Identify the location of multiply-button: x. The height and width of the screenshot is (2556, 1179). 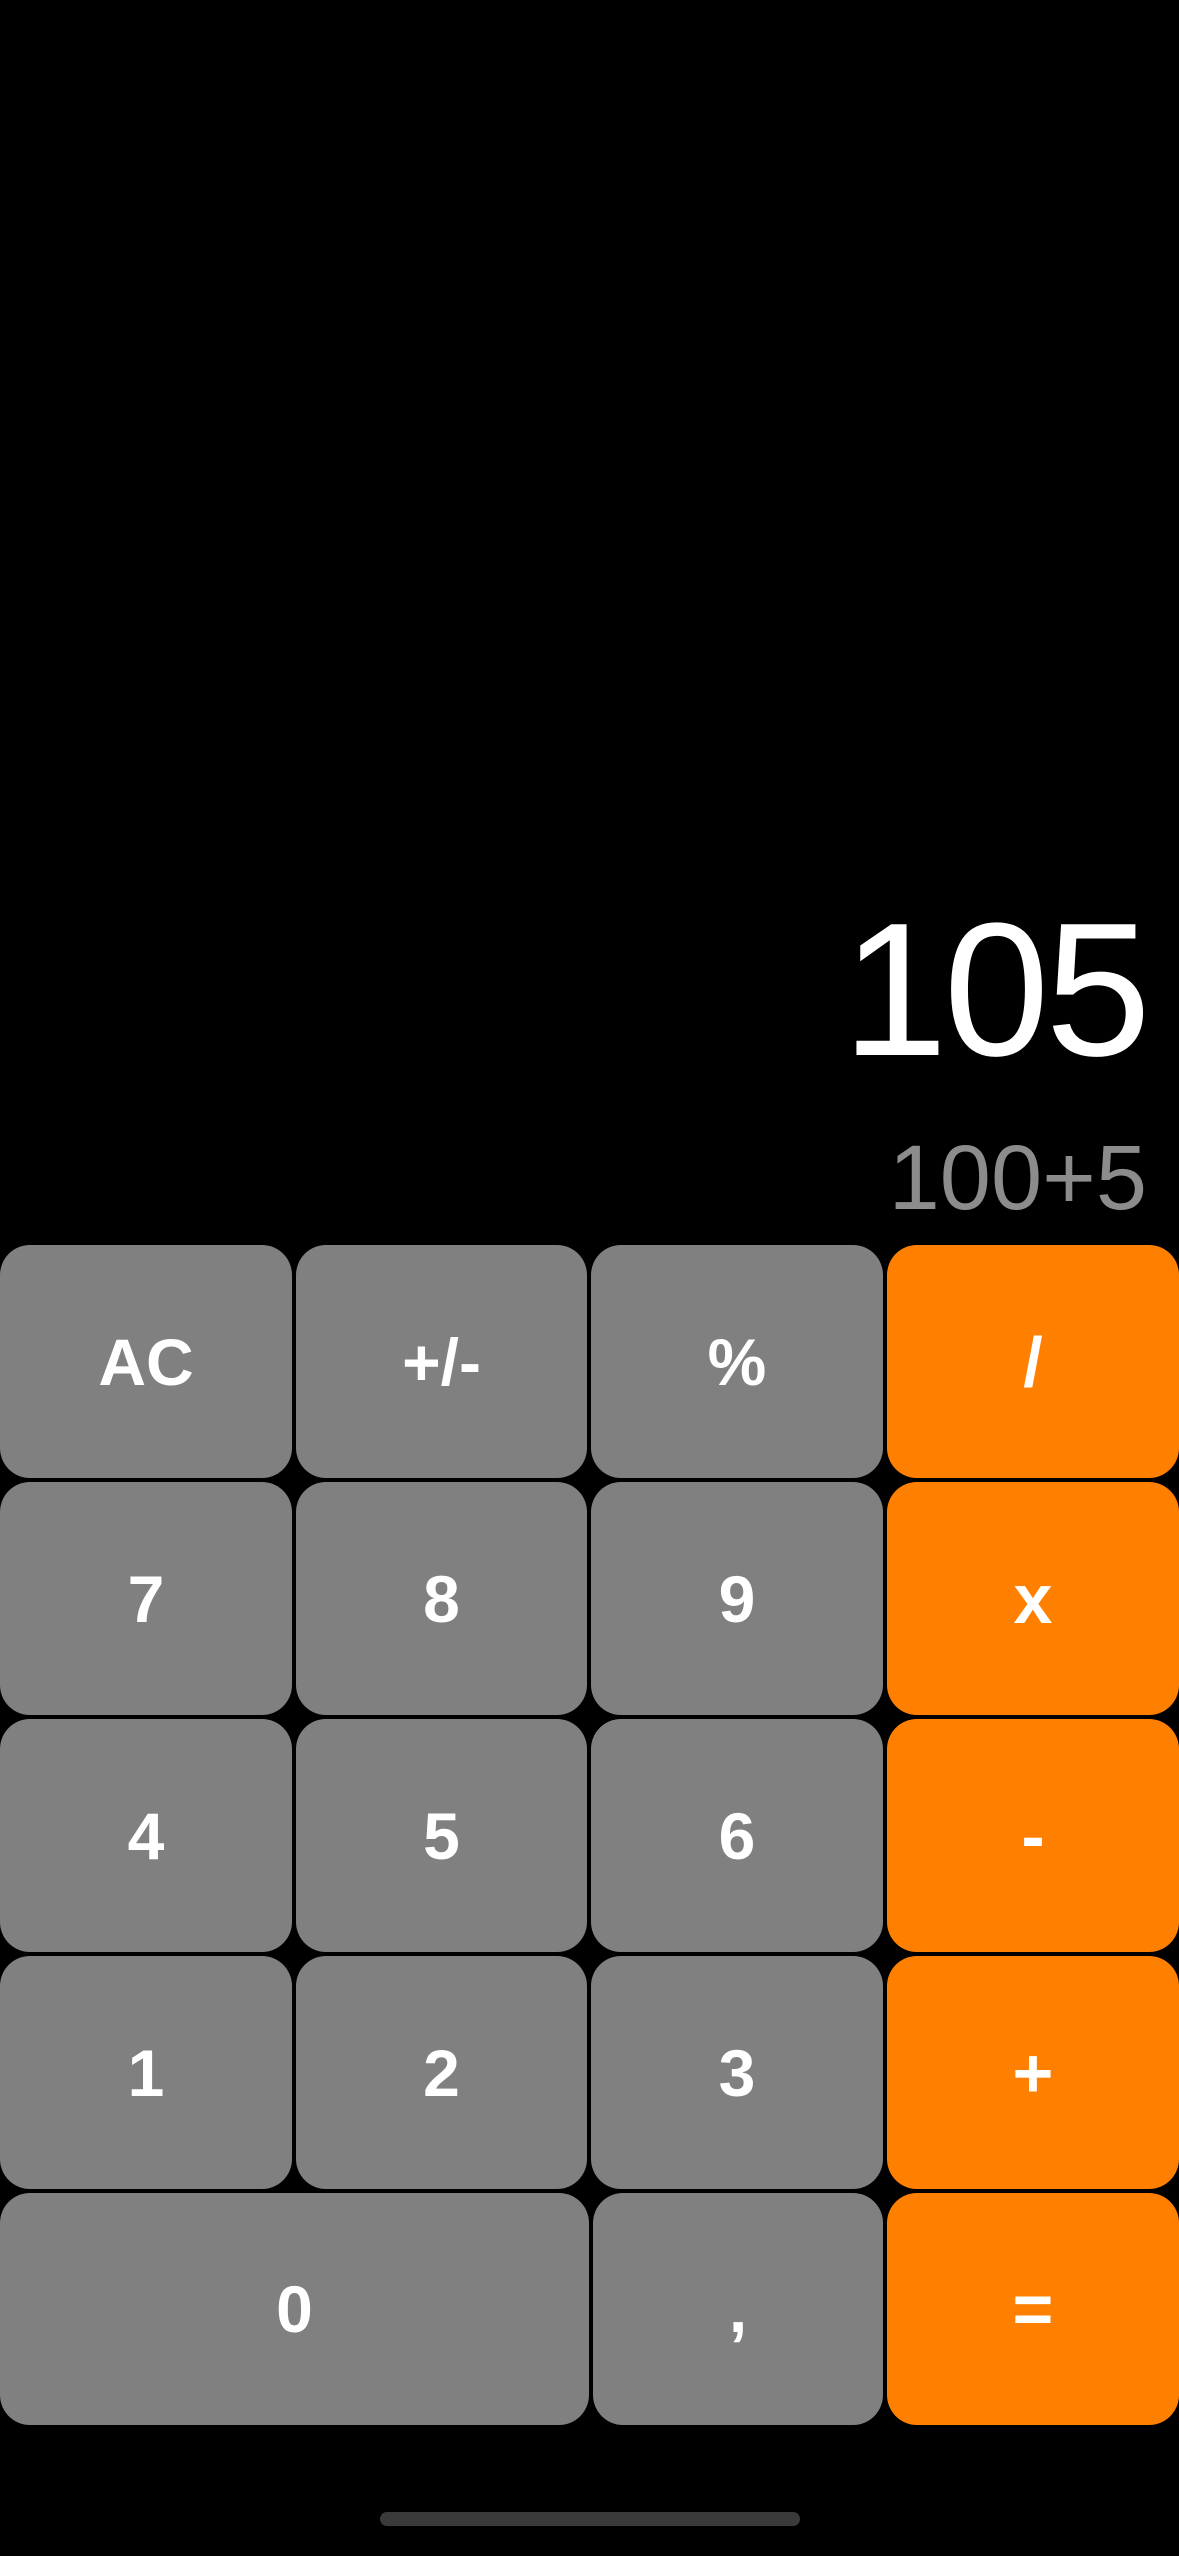
(1033, 1598).